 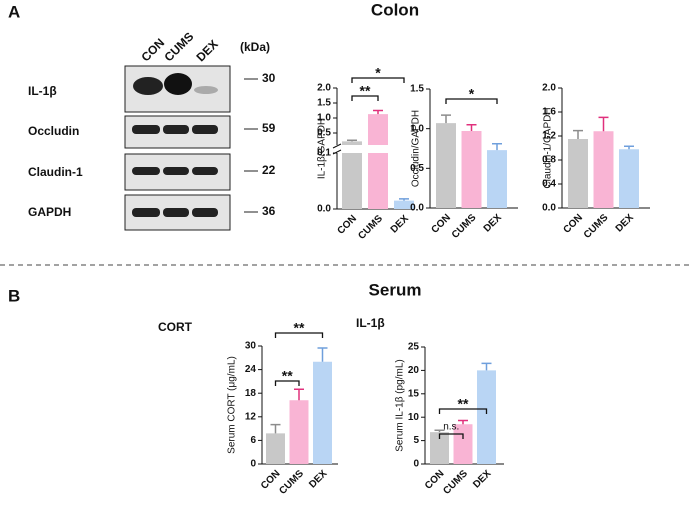 I want to click on y-tick-label: 1.0, so click(x=324, y=118).